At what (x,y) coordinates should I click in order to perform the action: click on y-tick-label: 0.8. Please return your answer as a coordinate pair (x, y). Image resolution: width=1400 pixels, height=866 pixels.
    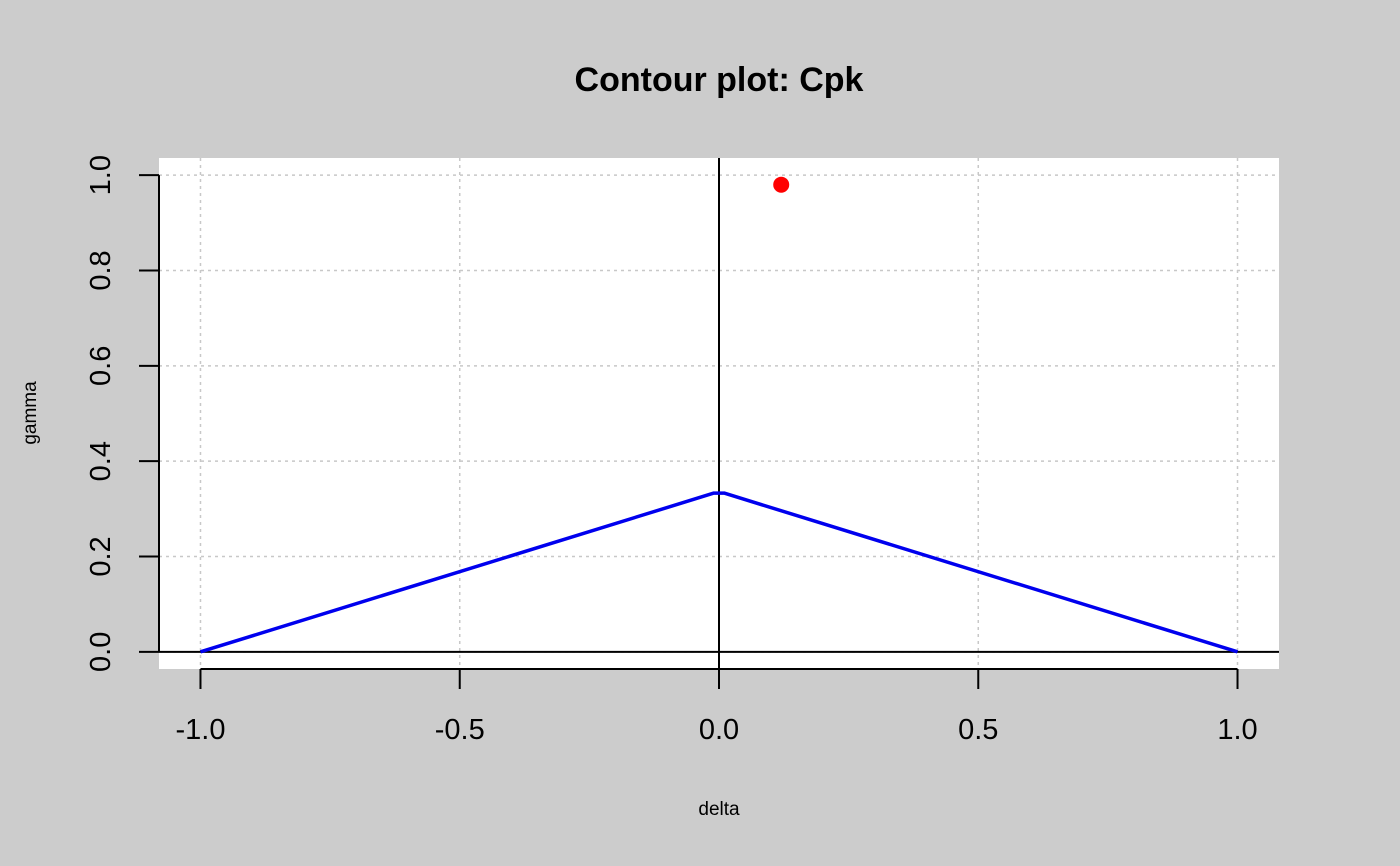
    Looking at the image, I should click on (101, 270).